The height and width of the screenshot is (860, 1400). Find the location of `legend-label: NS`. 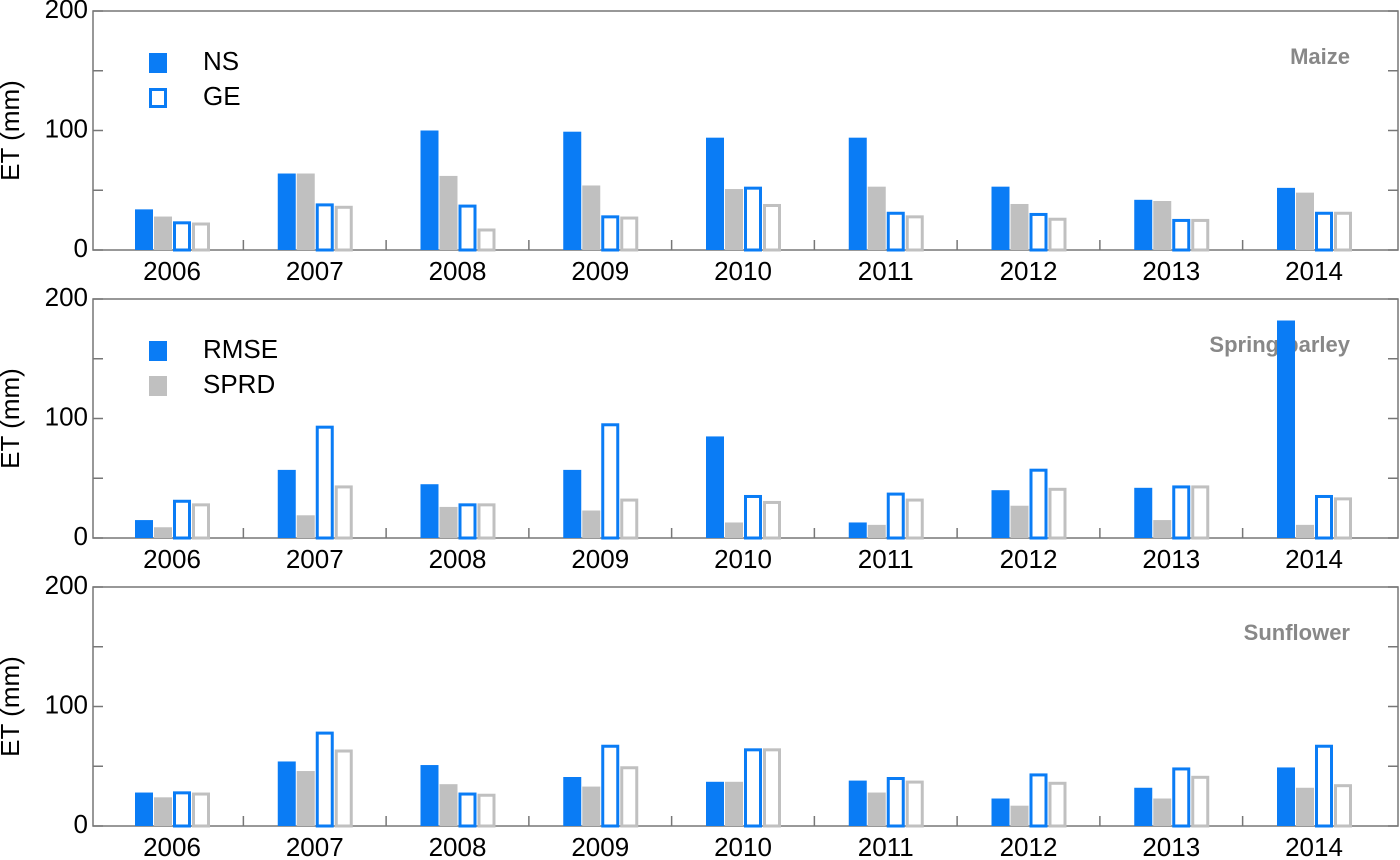

legend-label: NS is located at coordinates (221, 61).